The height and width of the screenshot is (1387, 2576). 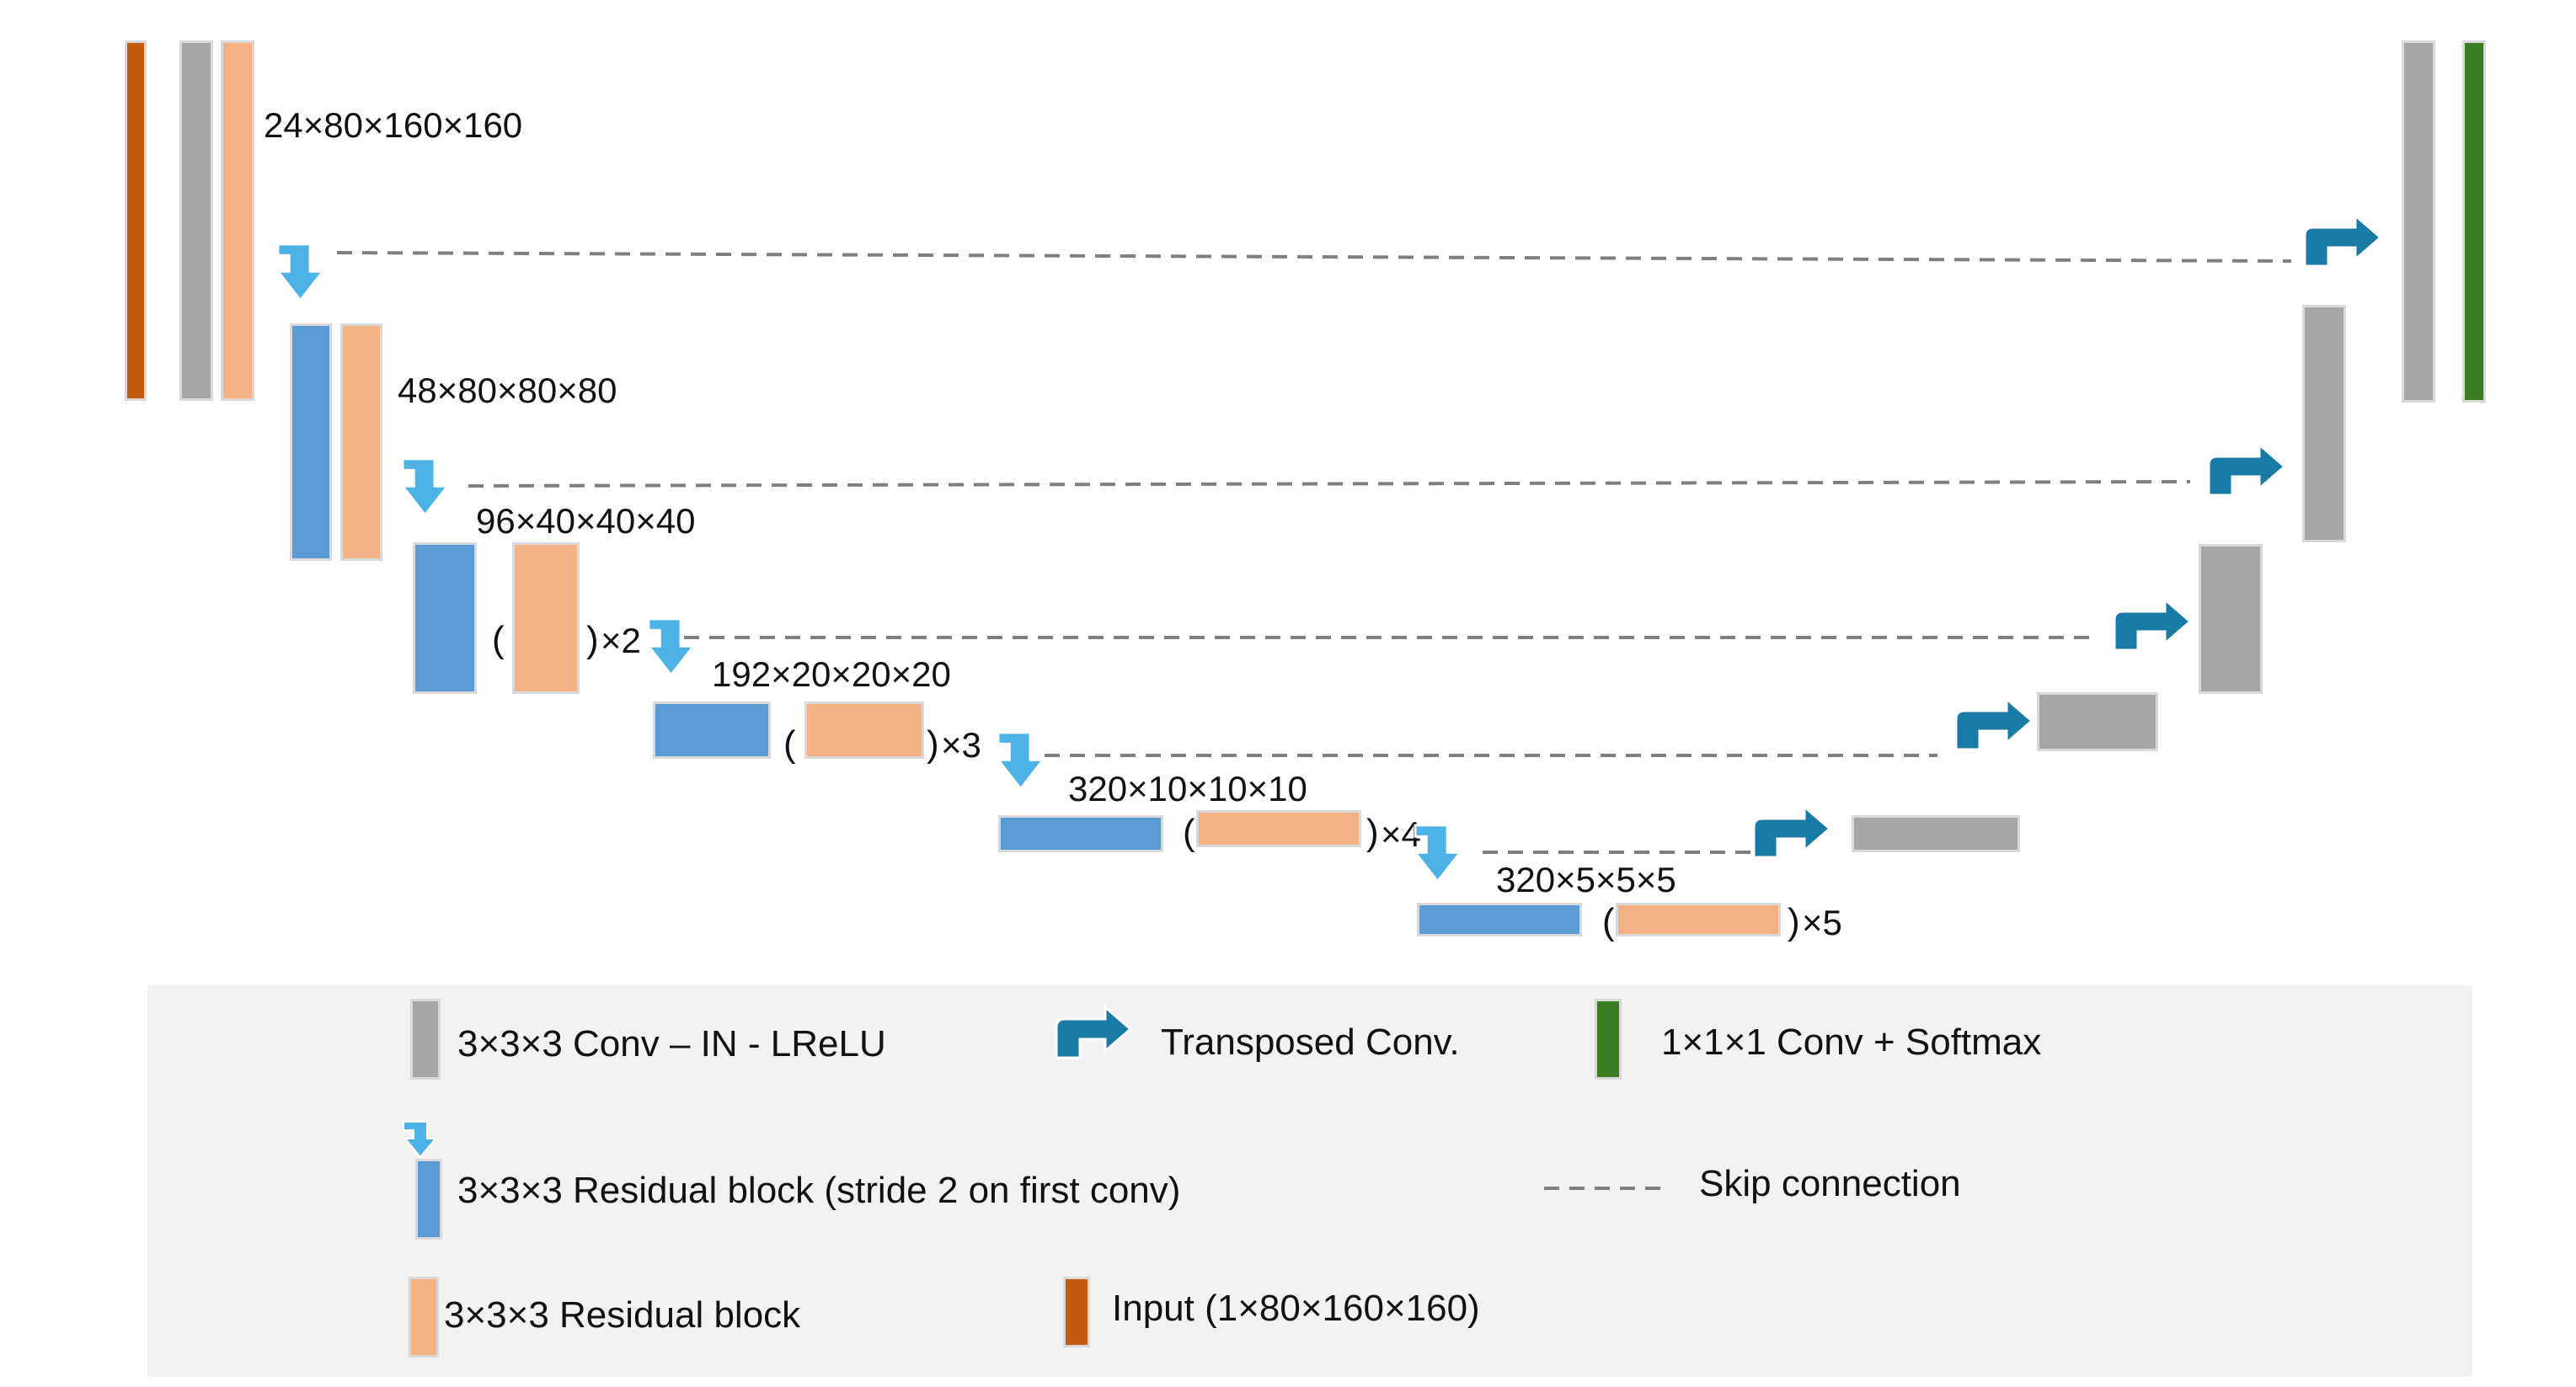 What do you see at coordinates (424, 1317) in the screenshot?
I see `legend-residual-swatch` at bounding box center [424, 1317].